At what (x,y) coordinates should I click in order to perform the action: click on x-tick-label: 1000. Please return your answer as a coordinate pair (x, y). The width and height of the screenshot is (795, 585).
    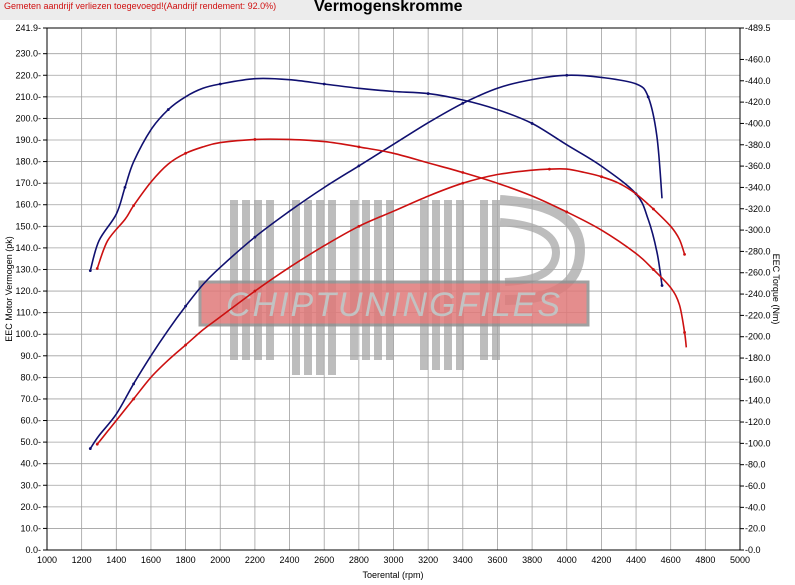
    Looking at the image, I should click on (47, 560).